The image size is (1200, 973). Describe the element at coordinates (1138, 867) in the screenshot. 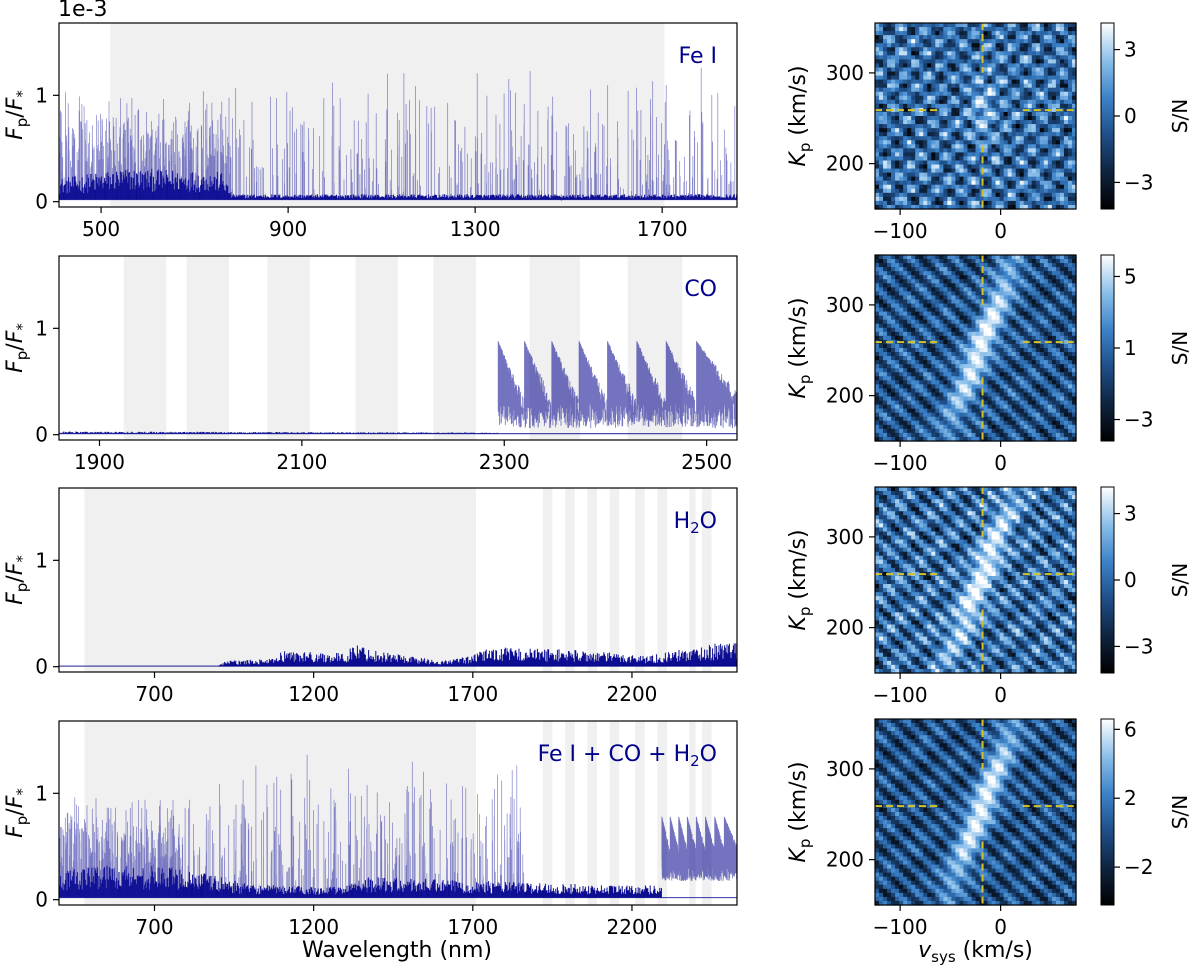

I see `colorbar-tick-label: −2` at that location.